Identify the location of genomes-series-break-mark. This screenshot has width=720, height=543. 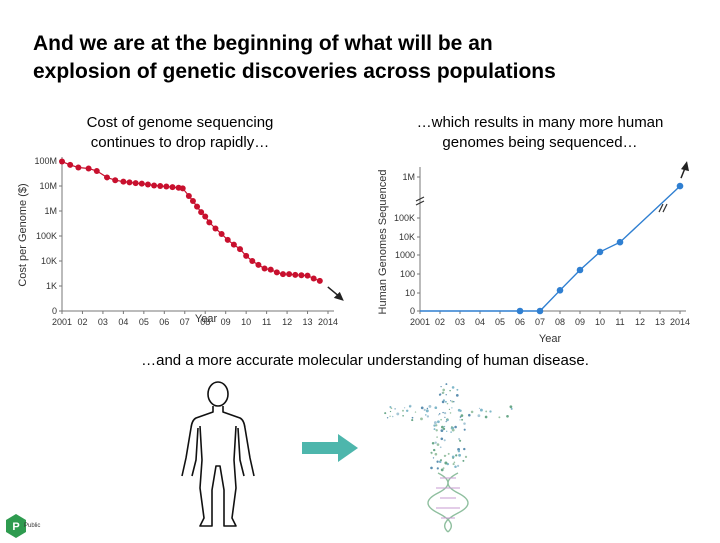
(661, 208).